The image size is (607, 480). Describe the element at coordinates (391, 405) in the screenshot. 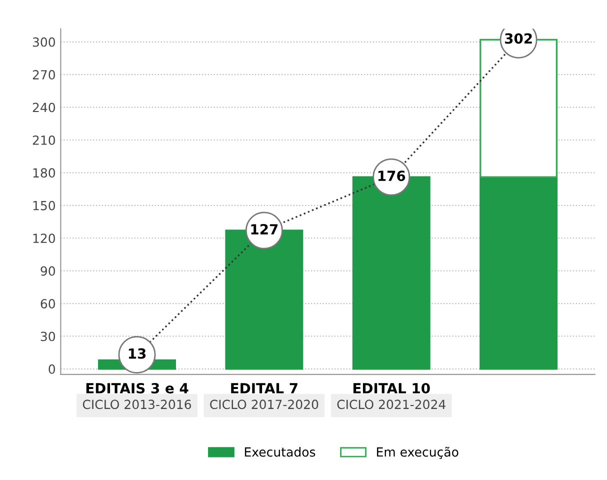

I see `text: CICLO 2021-2024` at that location.